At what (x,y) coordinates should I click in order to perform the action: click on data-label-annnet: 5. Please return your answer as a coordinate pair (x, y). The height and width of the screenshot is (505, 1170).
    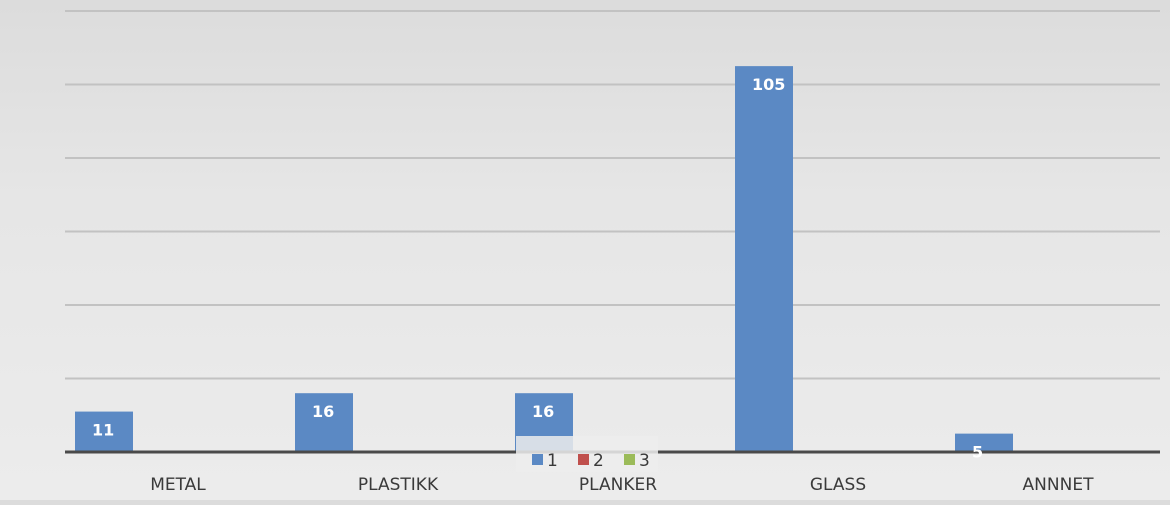
    Looking at the image, I should click on (977, 452).